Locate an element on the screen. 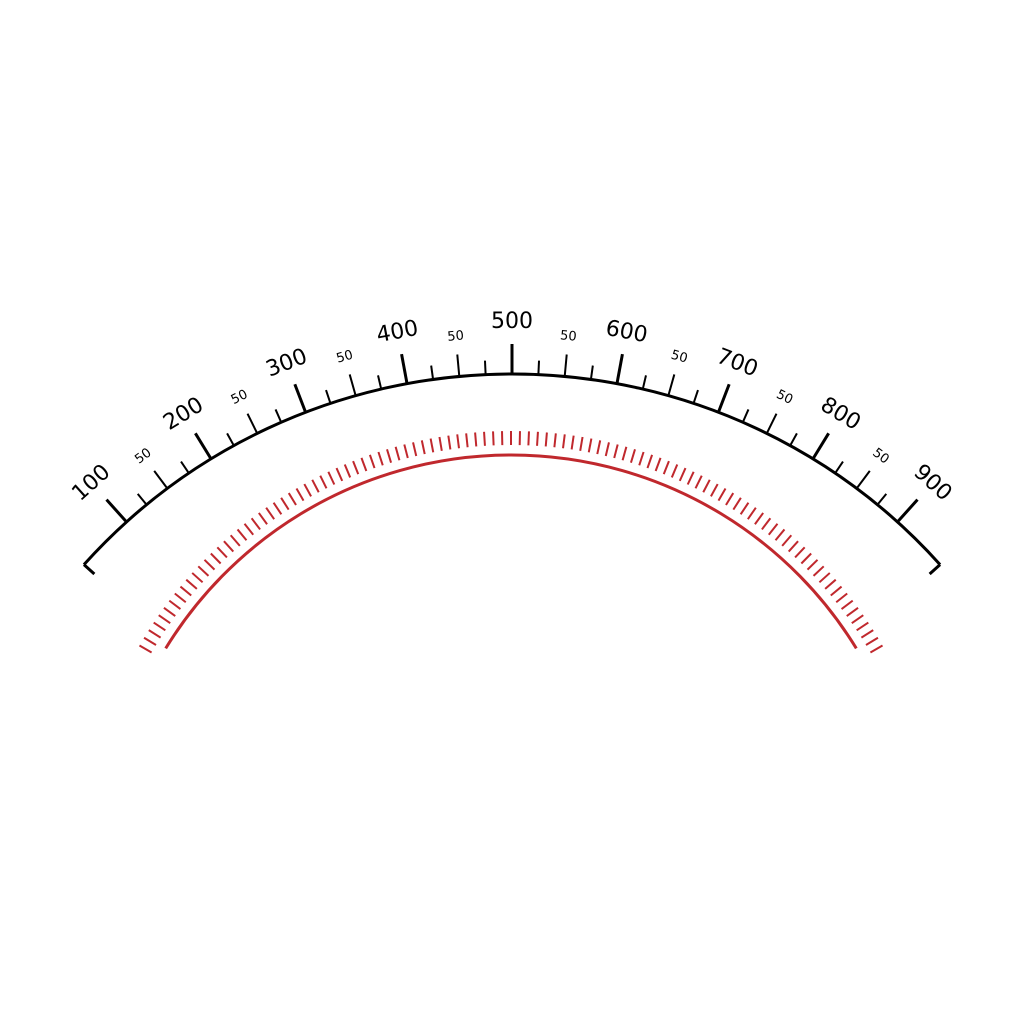 This screenshot has width=1024, height=1024. major-label: 700 is located at coordinates (737, 363).